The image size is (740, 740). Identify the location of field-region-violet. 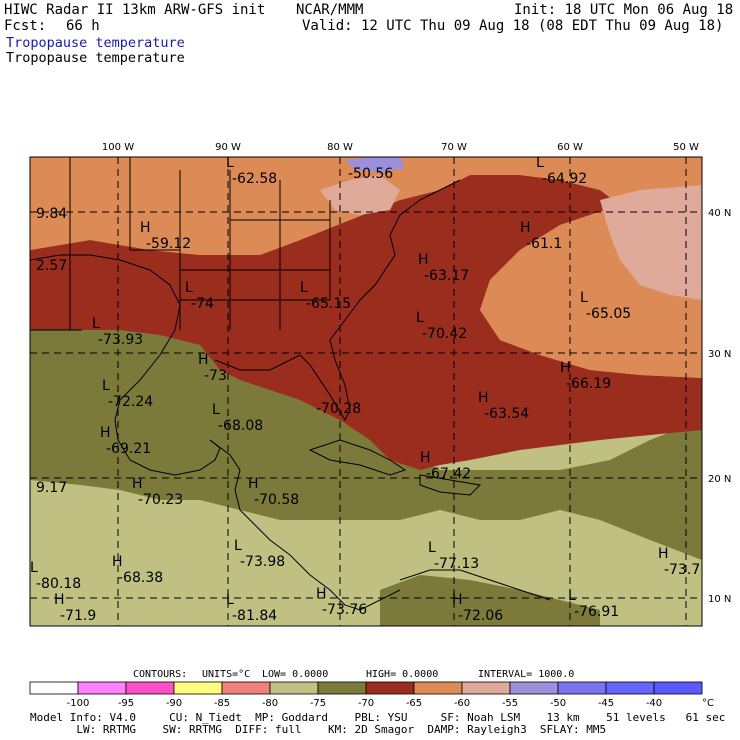
(375, 164).